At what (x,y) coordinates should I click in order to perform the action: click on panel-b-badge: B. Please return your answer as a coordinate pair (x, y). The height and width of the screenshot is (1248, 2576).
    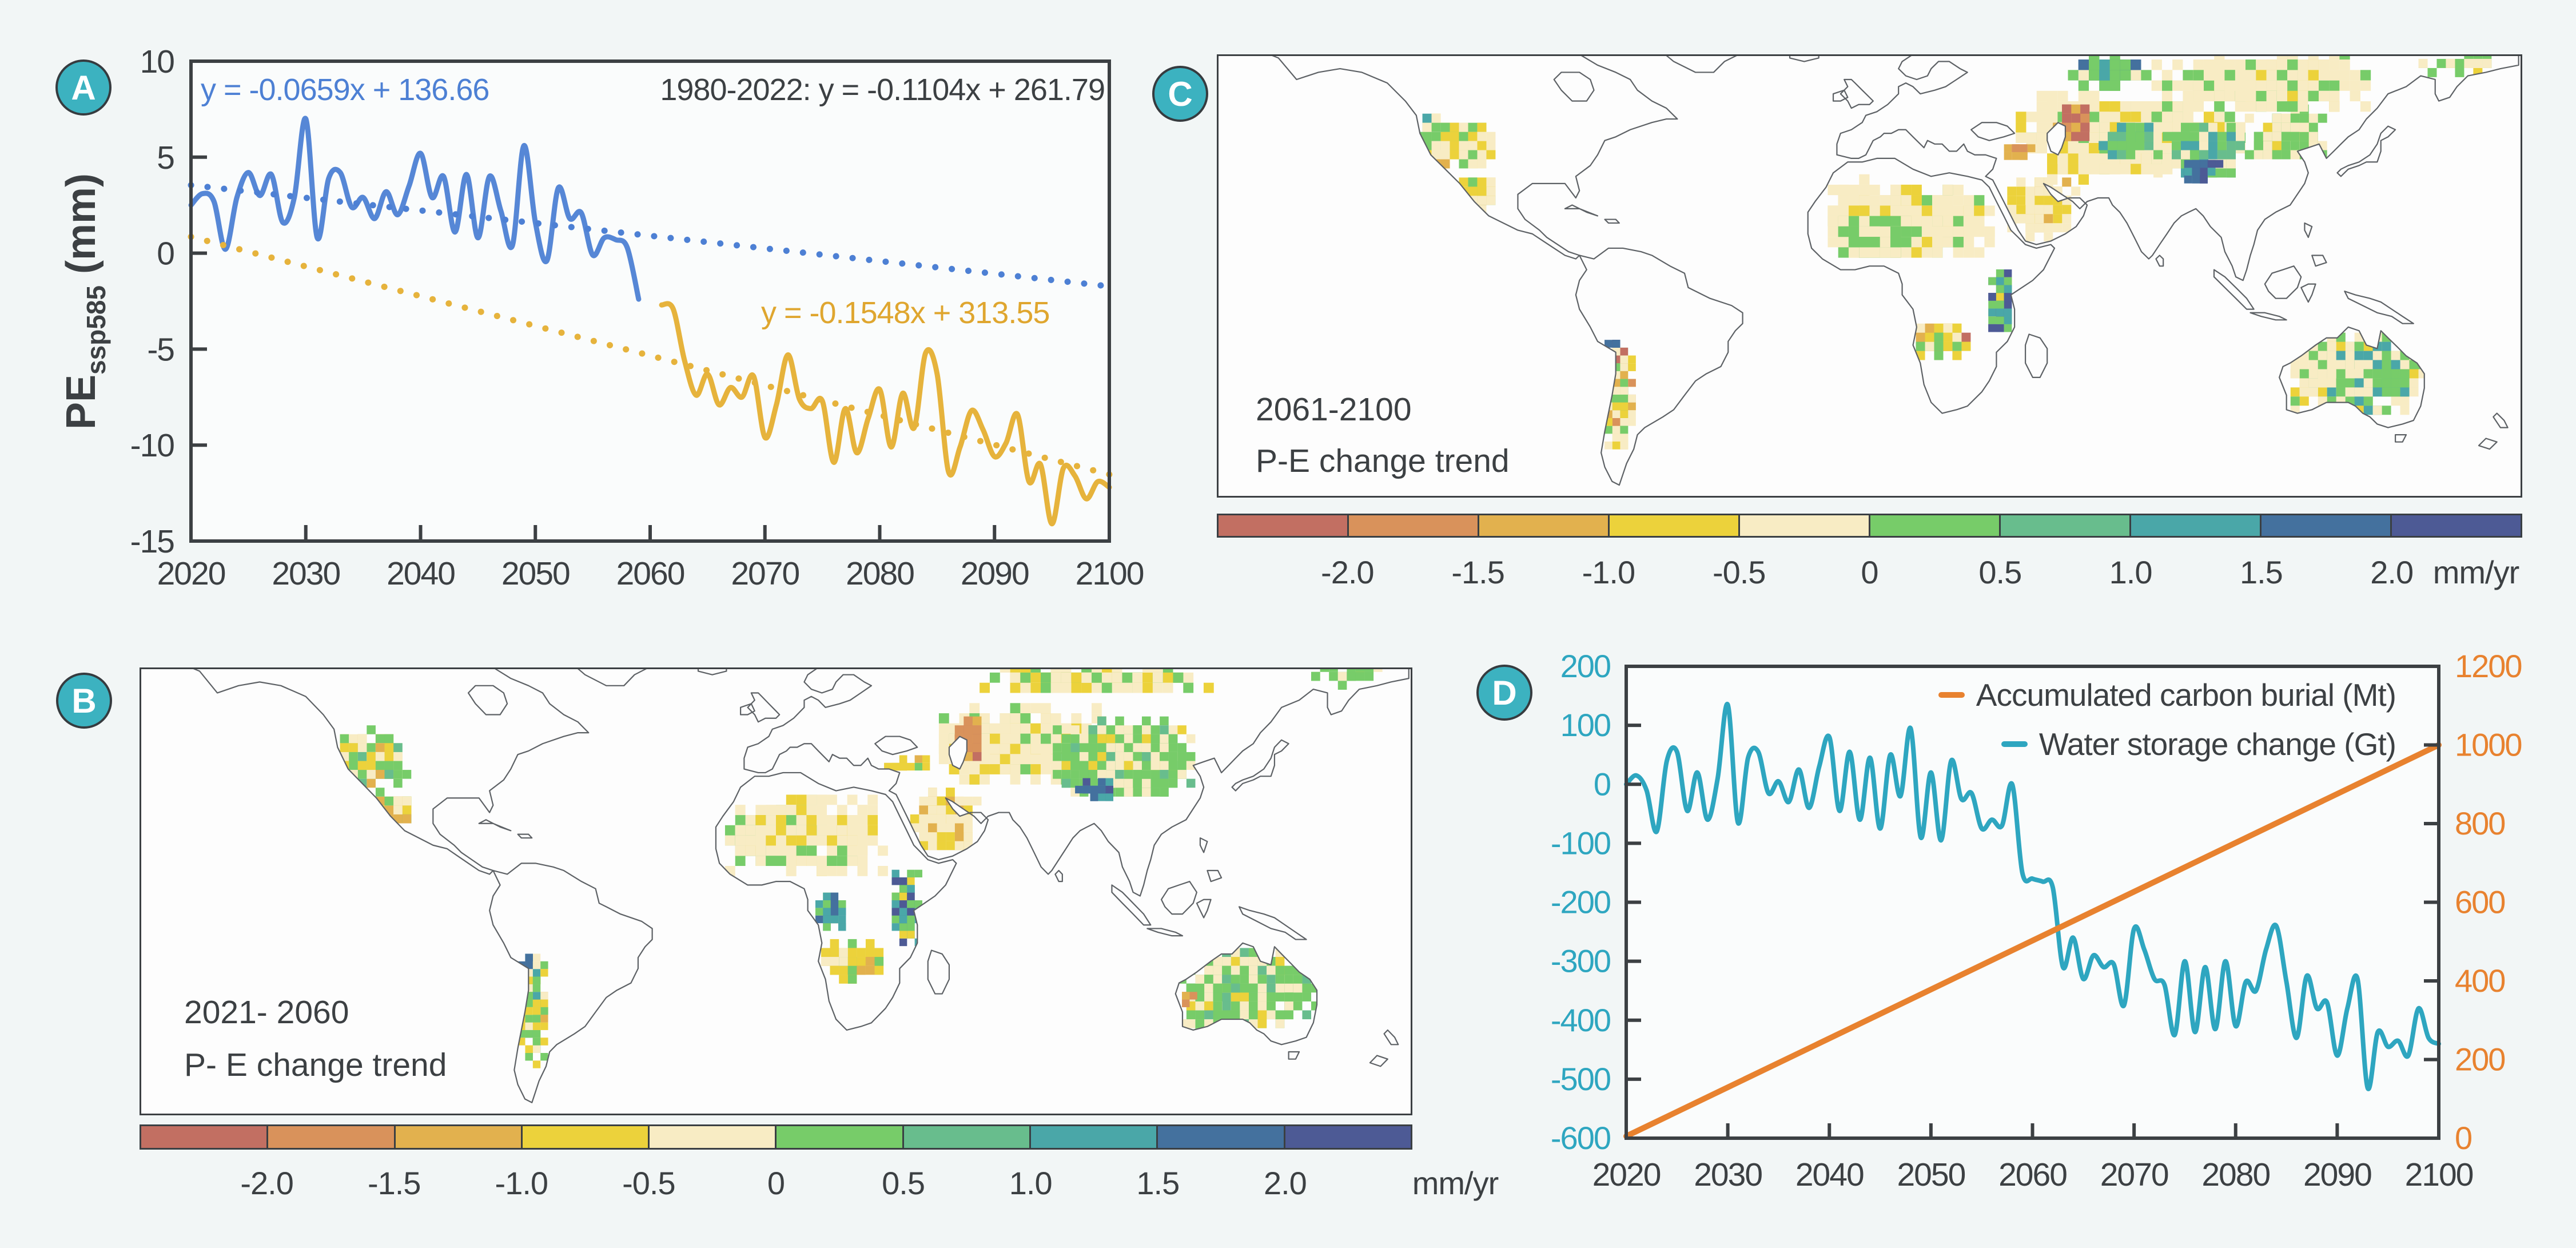
    Looking at the image, I should click on (84, 701).